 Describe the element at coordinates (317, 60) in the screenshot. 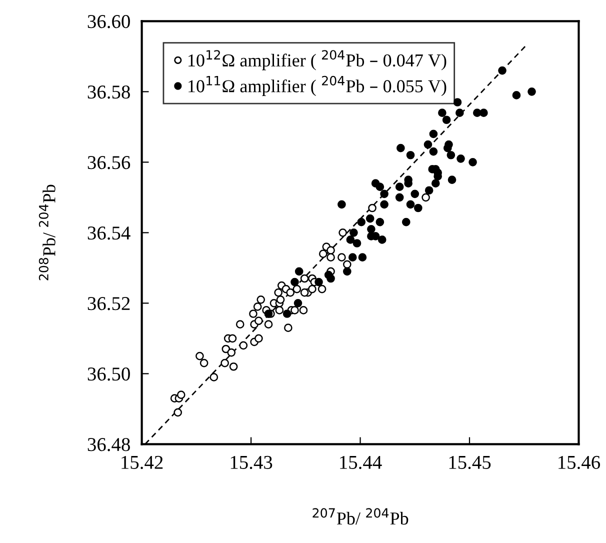

I see `legend-label: 10$^{12}$Ω amplifier ( $^{204}$Pb – 0.047 V)` at that location.